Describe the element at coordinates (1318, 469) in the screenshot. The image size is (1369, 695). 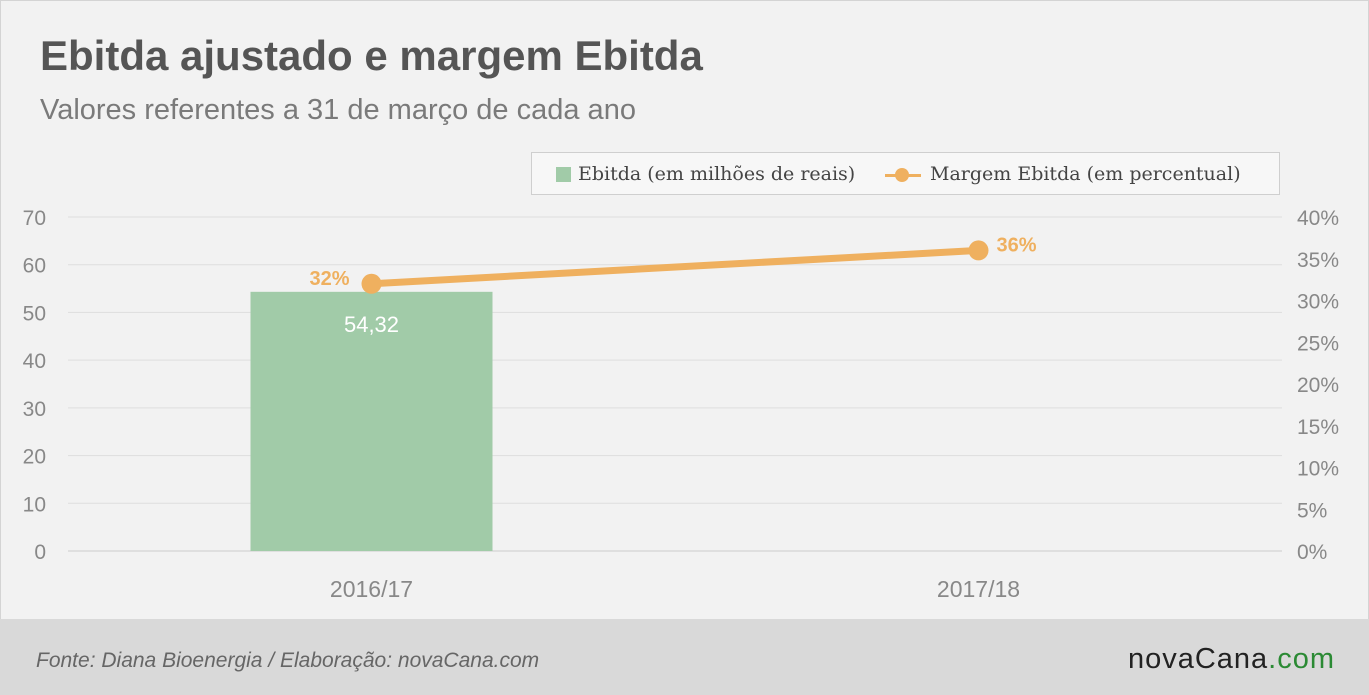
I see `y-right-tick-label: 10%` at that location.